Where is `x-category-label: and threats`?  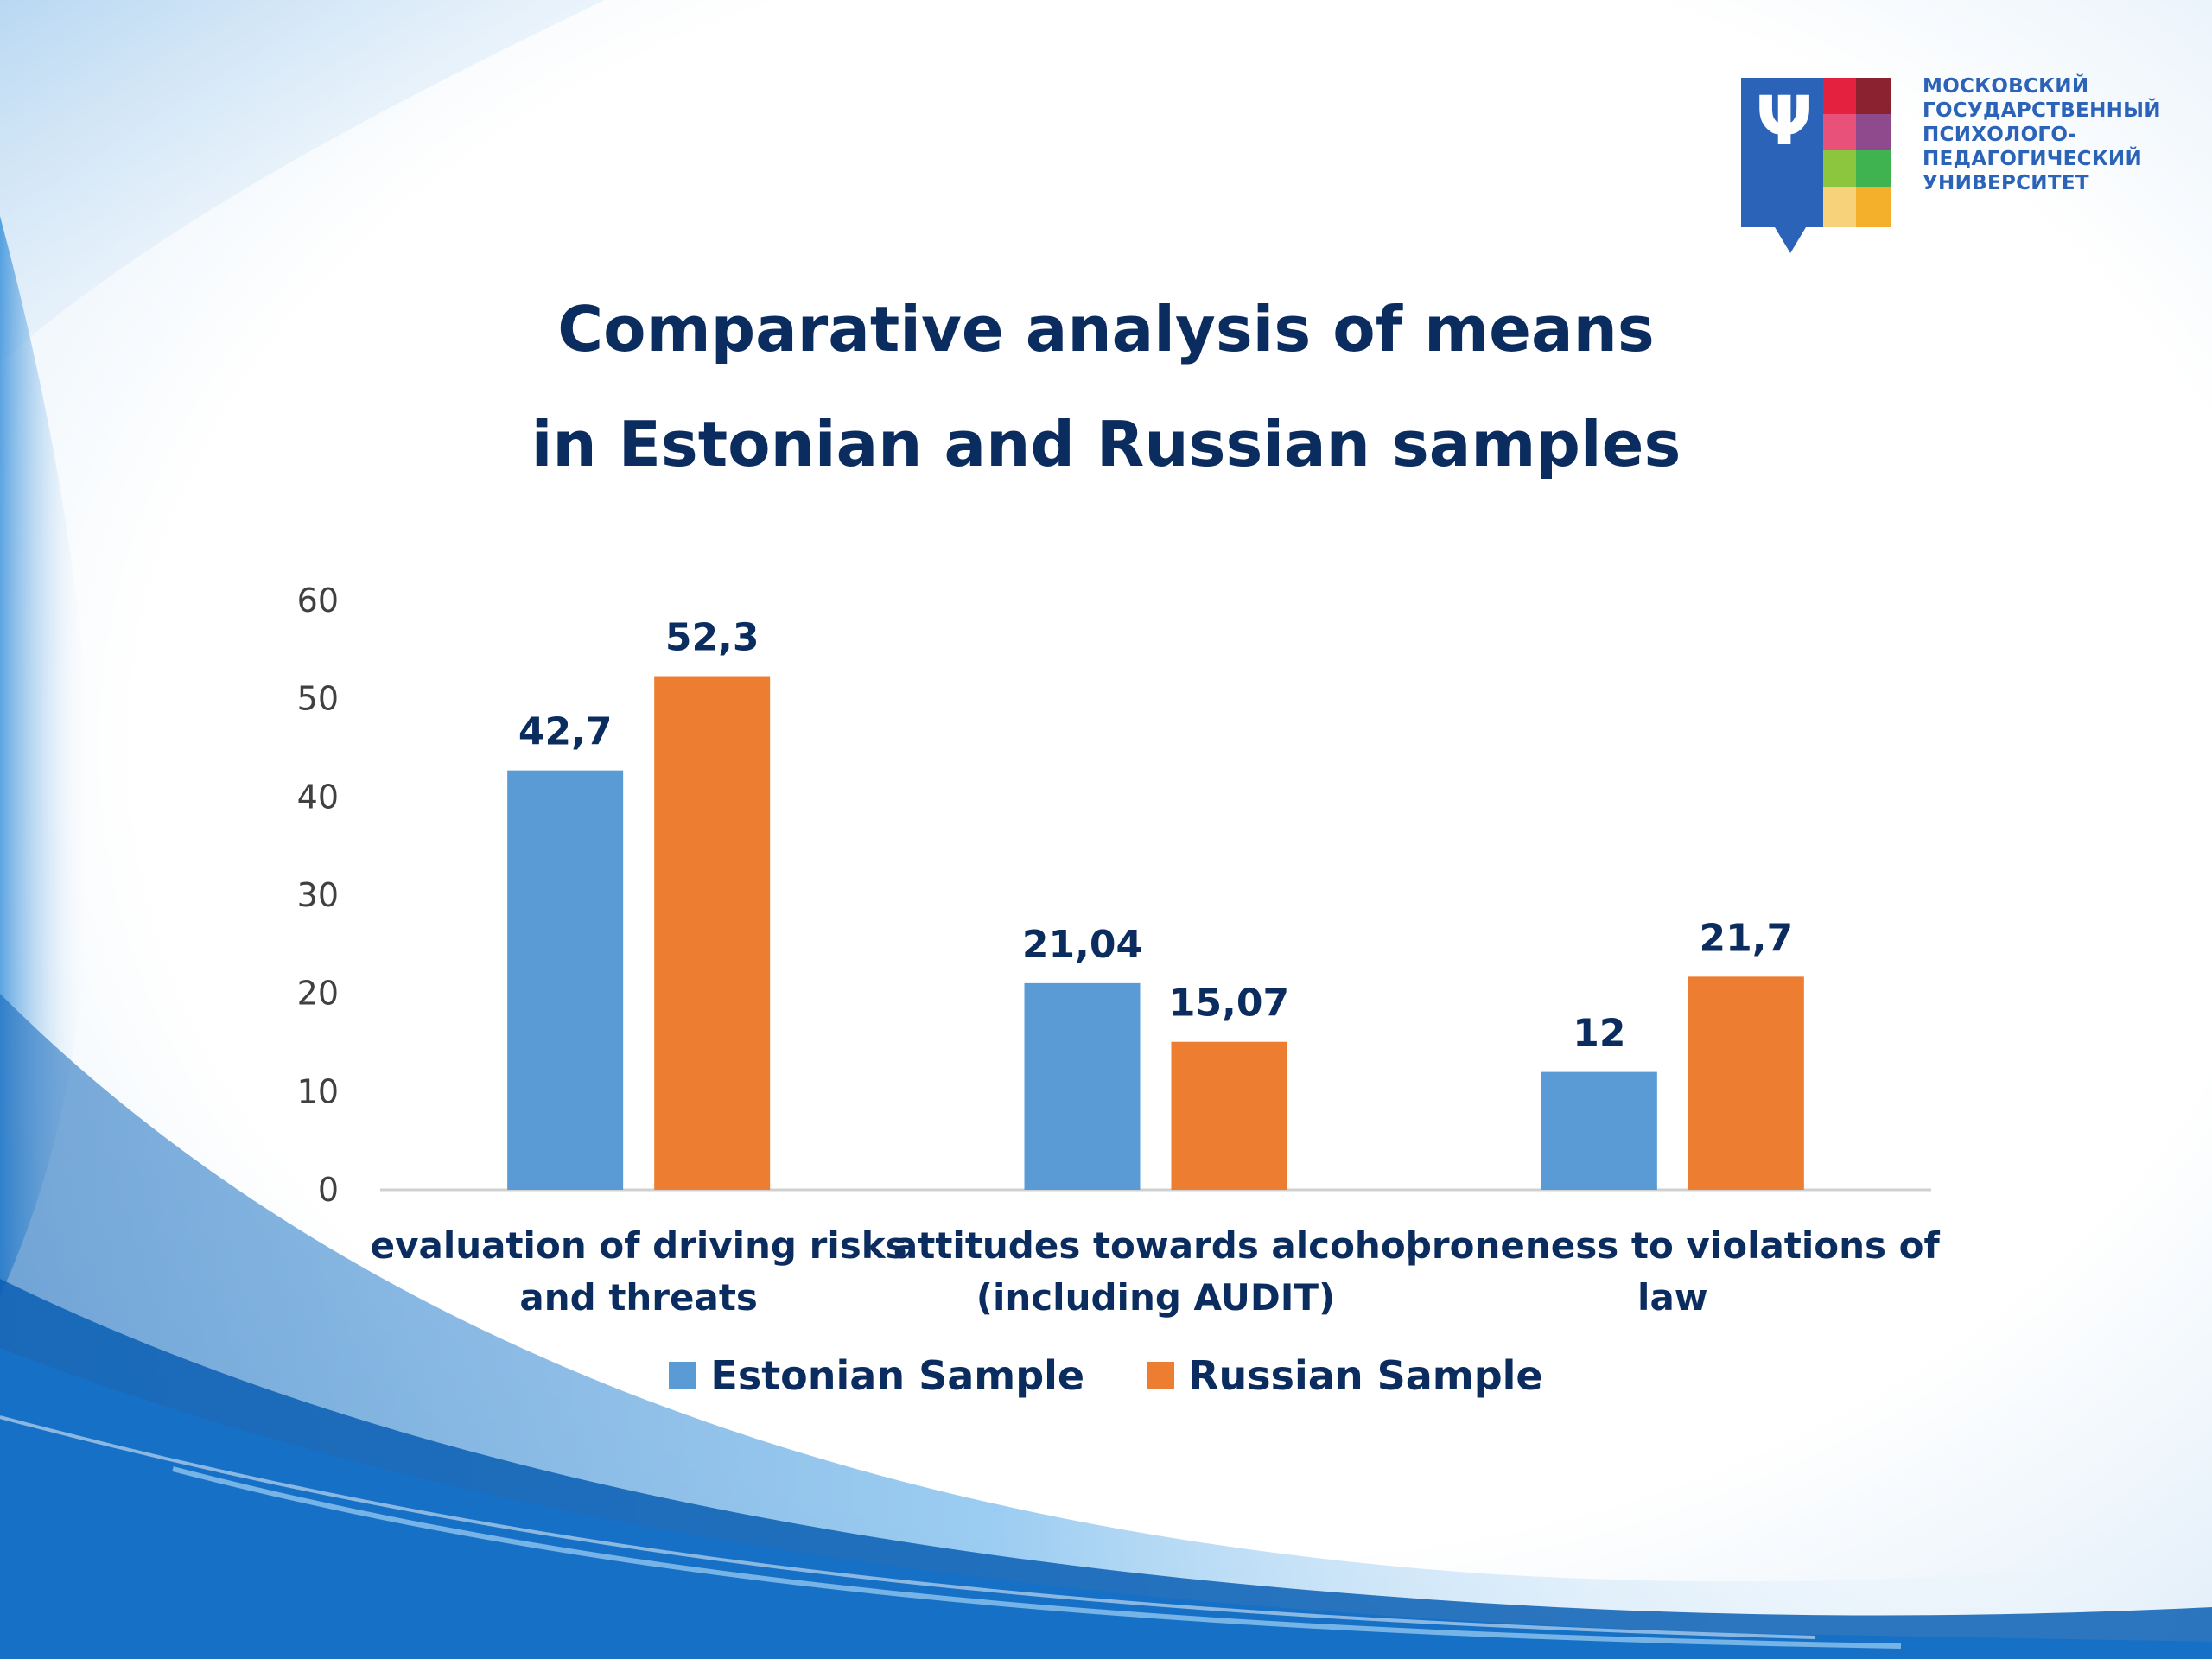 x-category-label: and threats is located at coordinates (638, 1297).